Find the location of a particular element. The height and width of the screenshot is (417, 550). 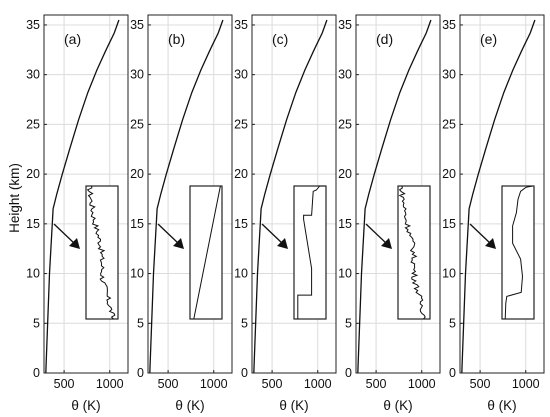

y-axis-label: Height (km) is located at coordinates (14, 198).